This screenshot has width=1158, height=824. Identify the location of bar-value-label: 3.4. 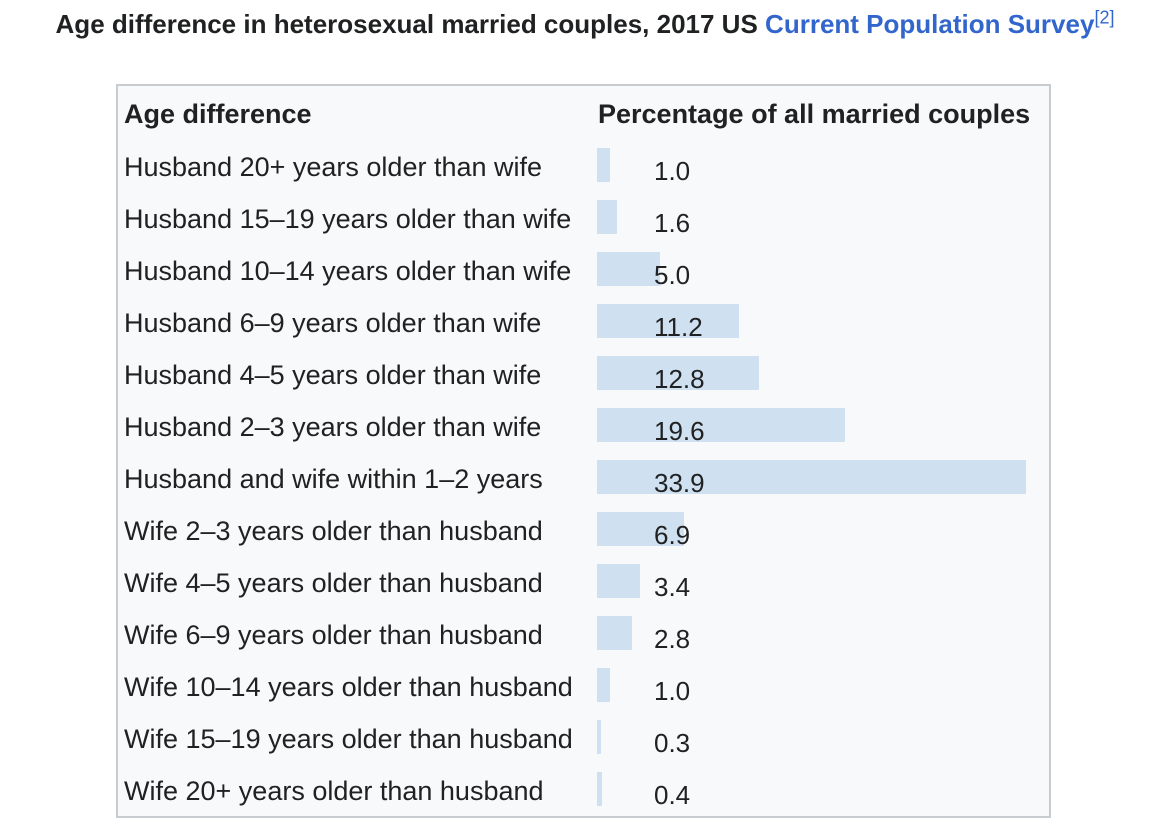
(672, 587).